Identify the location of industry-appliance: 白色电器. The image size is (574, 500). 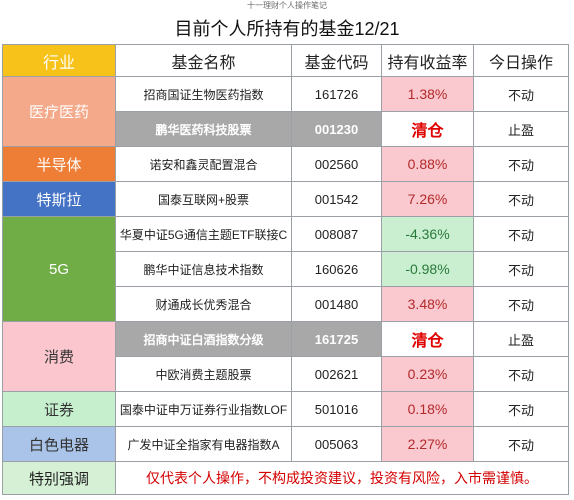
(59, 444).